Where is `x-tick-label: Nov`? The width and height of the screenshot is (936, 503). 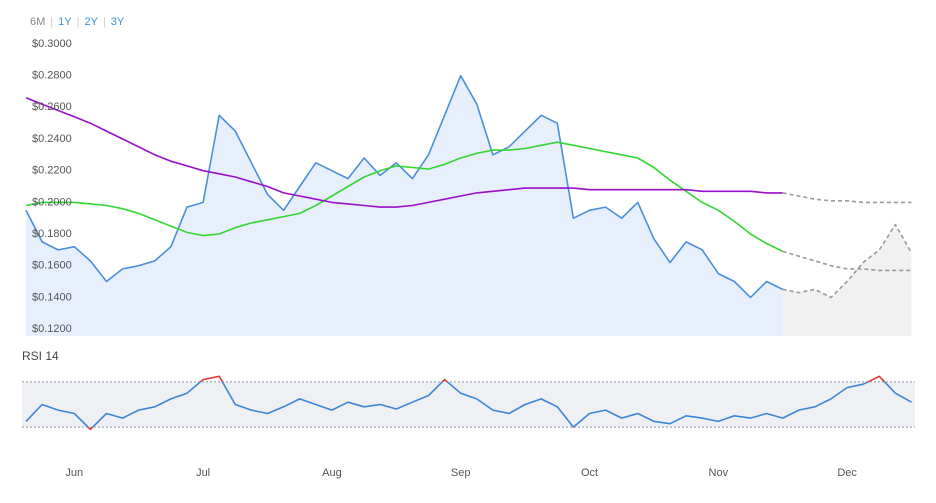 x-tick-label: Nov is located at coordinates (719, 473).